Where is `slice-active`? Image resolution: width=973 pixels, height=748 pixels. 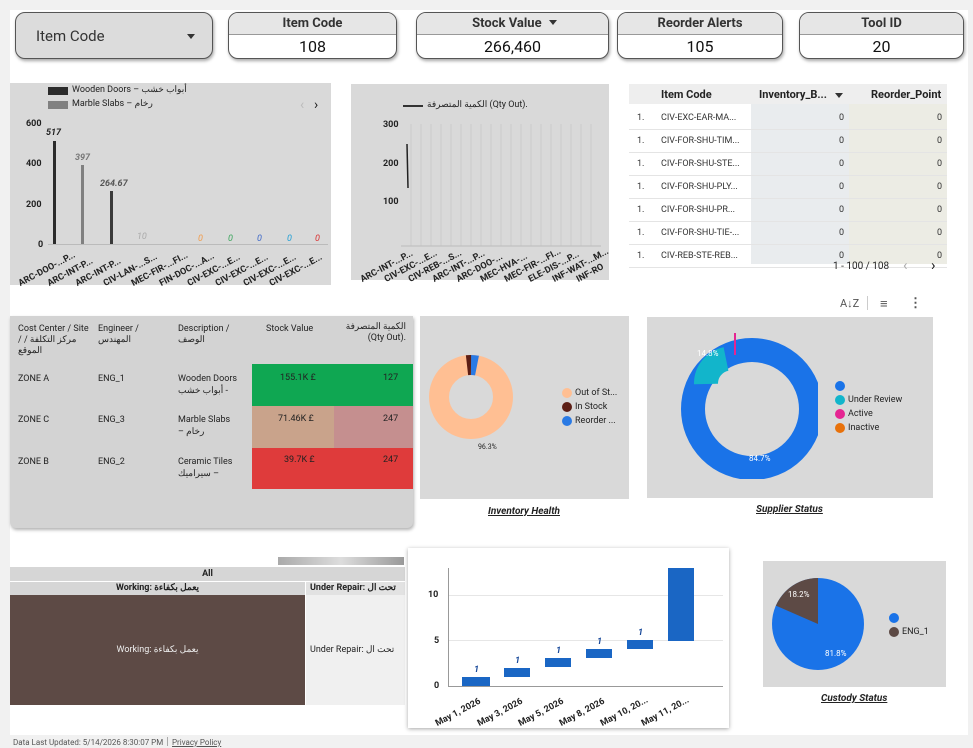
slice-active is located at coordinates (712, 366).